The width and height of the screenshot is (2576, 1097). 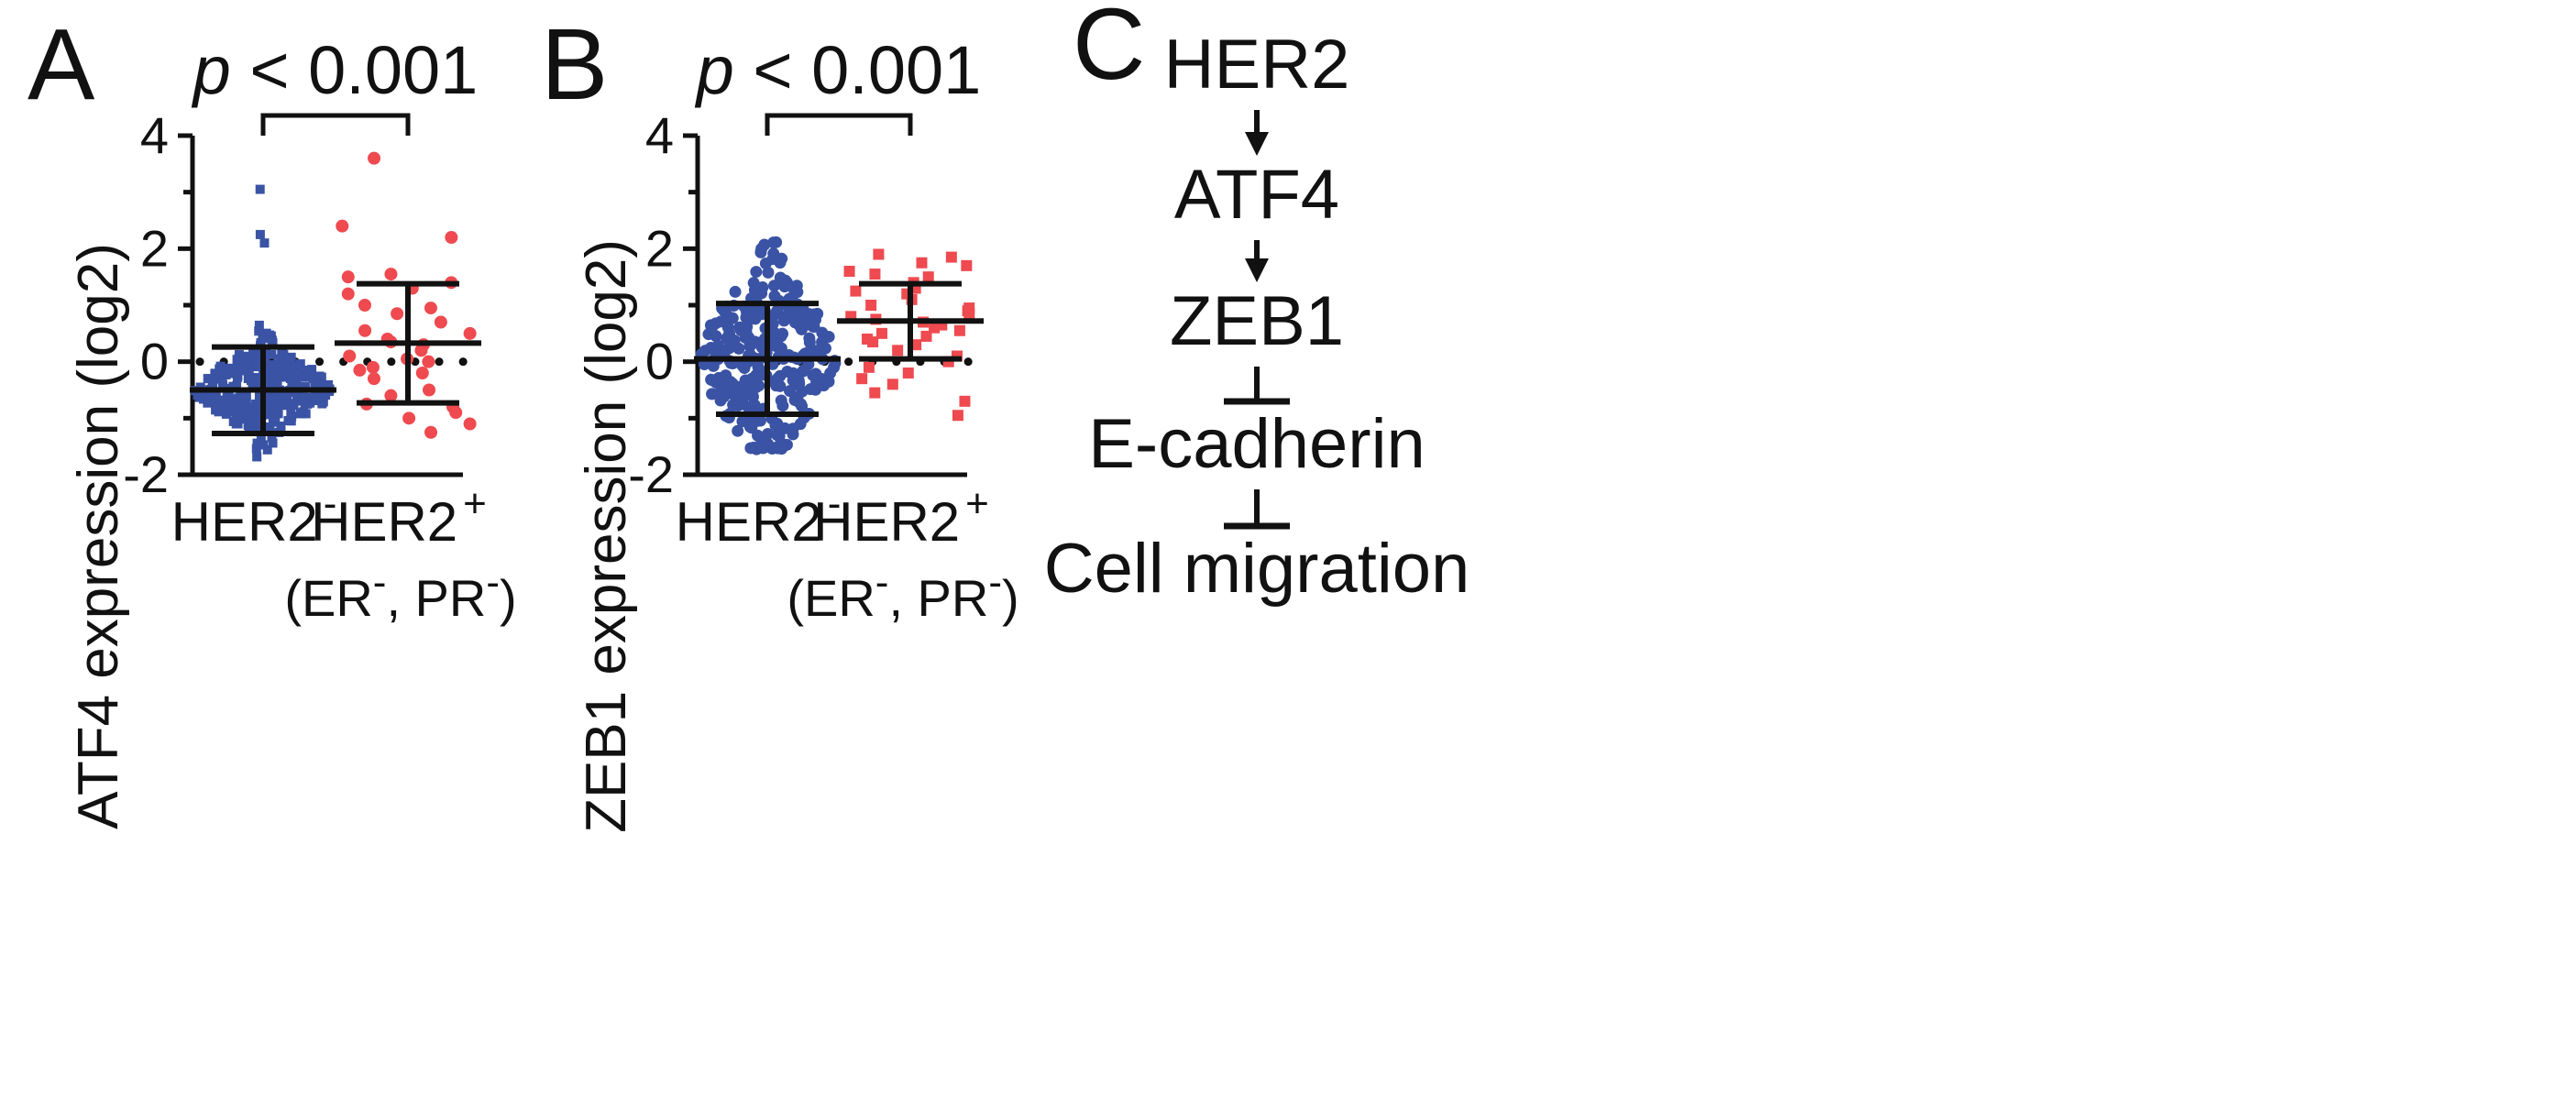 I want to click on panel-letter-c: C, so click(x=1109, y=50).